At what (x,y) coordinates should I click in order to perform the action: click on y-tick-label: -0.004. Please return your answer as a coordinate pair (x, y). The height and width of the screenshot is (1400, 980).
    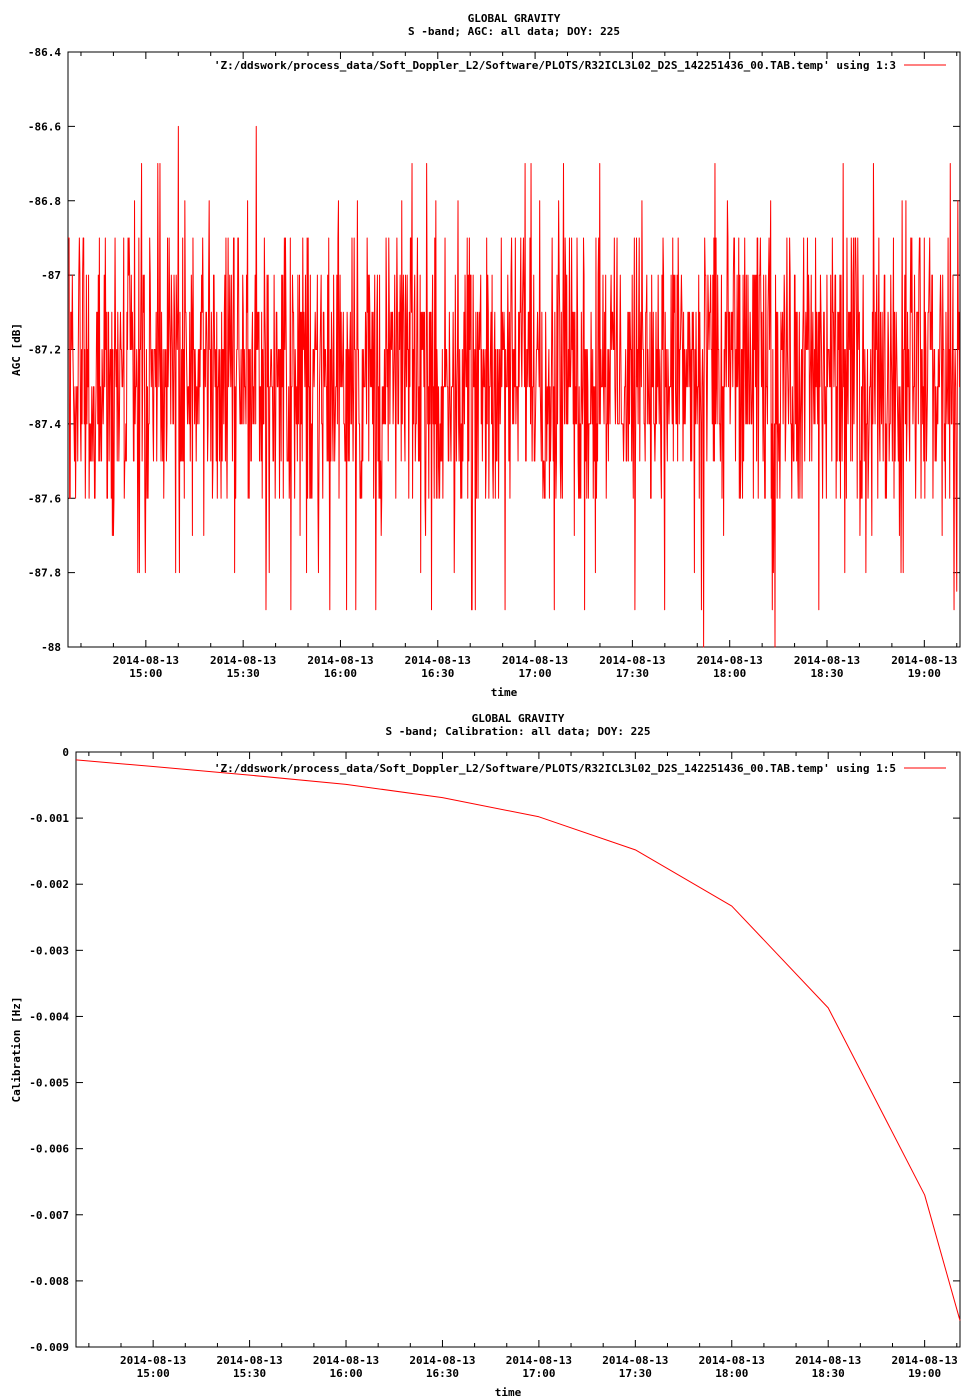
    Looking at the image, I should click on (49, 1016).